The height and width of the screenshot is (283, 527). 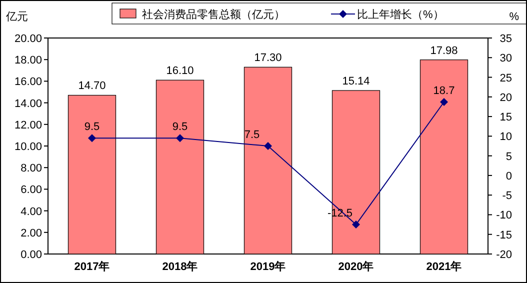 I want to click on y-tick-label: 10.00, so click(x=28, y=147).